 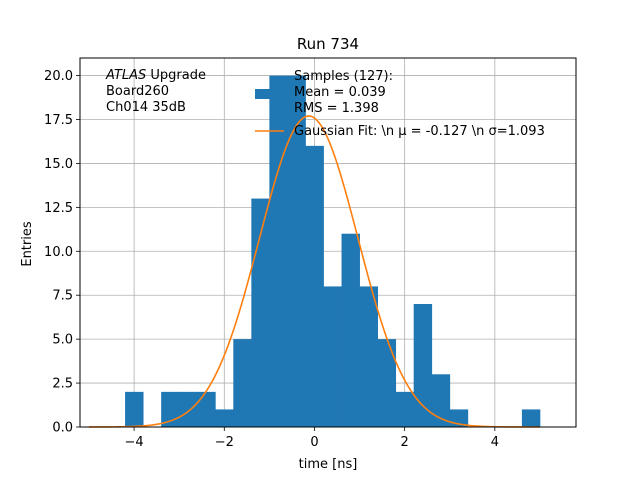 What do you see at coordinates (62, 296) in the screenshot?
I see `y-tick-label: 7.5` at bounding box center [62, 296].